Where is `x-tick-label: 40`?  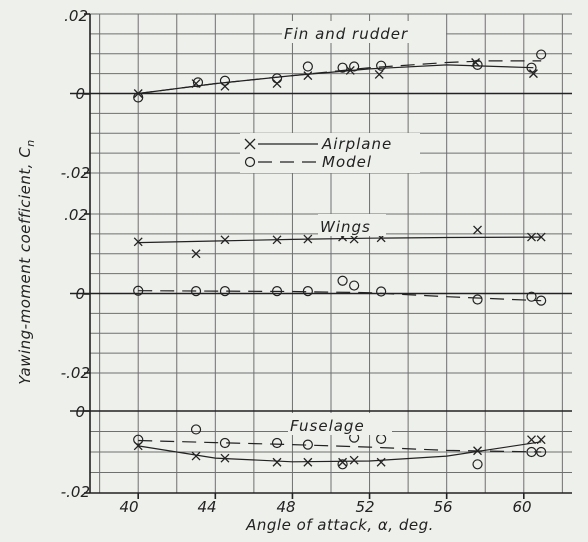
x-tick-label: 40 is located at coordinates (128, 507).